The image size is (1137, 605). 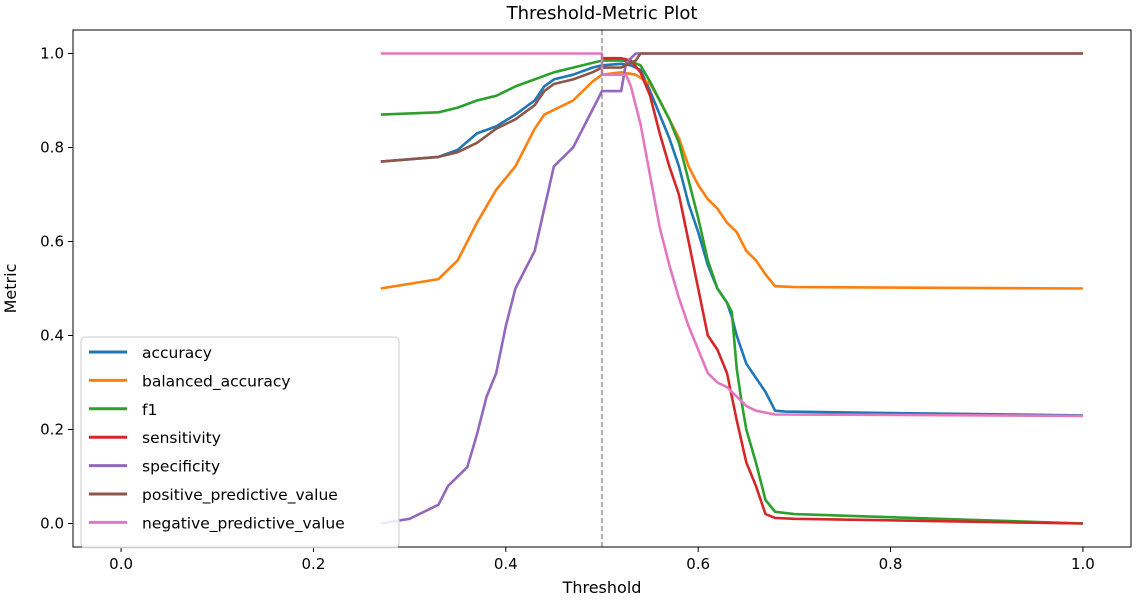 What do you see at coordinates (602, 587) in the screenshot?
I see `x-axis-label: Threshold` at bounding box center [602, 587].